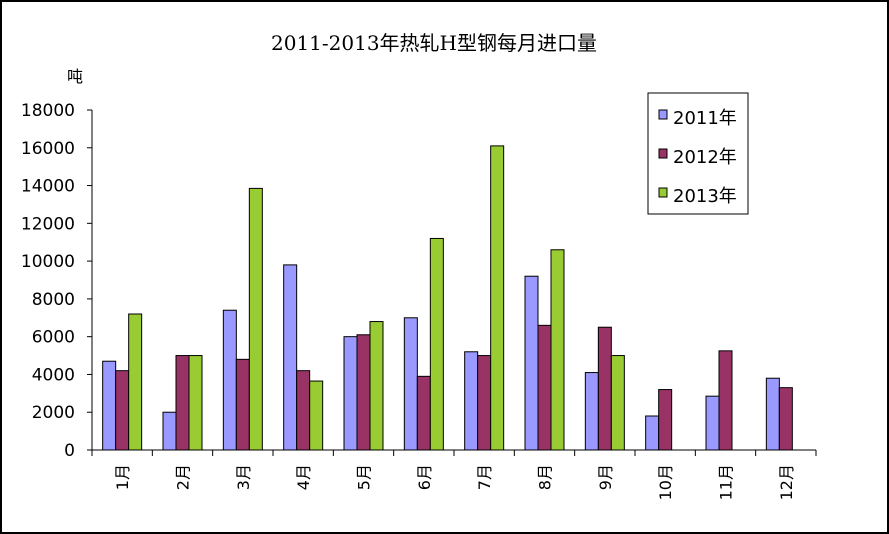 Image resolution: width=889 pixels, height=534 pixels. What do you see at coordinates (122, 477) in the screenshot?
I see `x-tick-label: 1月` at bounding box center [122, 477].